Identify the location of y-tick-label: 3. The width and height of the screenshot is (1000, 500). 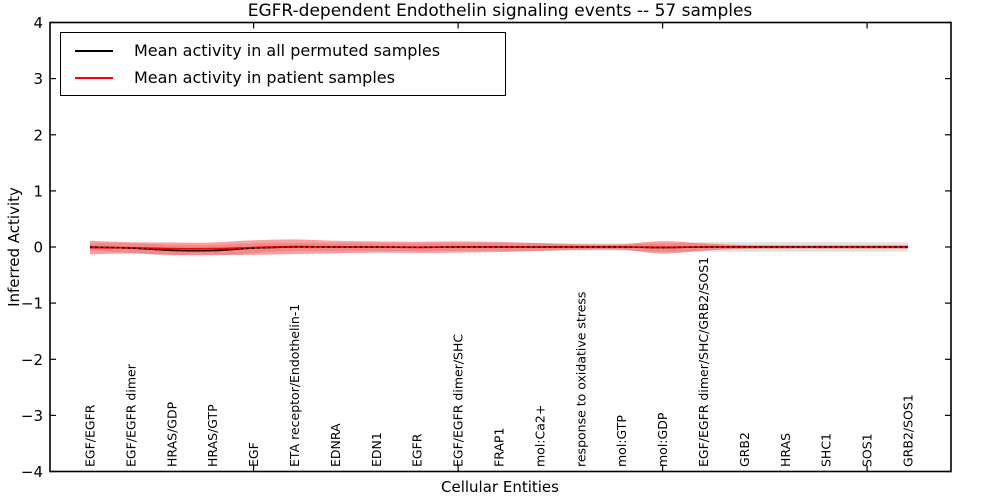
(38, 79).